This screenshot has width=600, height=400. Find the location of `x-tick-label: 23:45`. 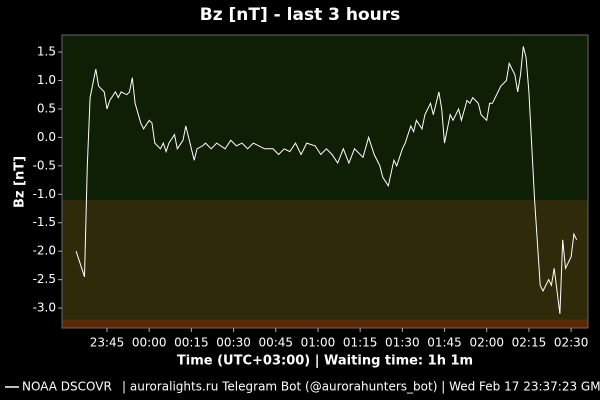

x-tick-label: 23:45 is located at coordinates (107, 343).